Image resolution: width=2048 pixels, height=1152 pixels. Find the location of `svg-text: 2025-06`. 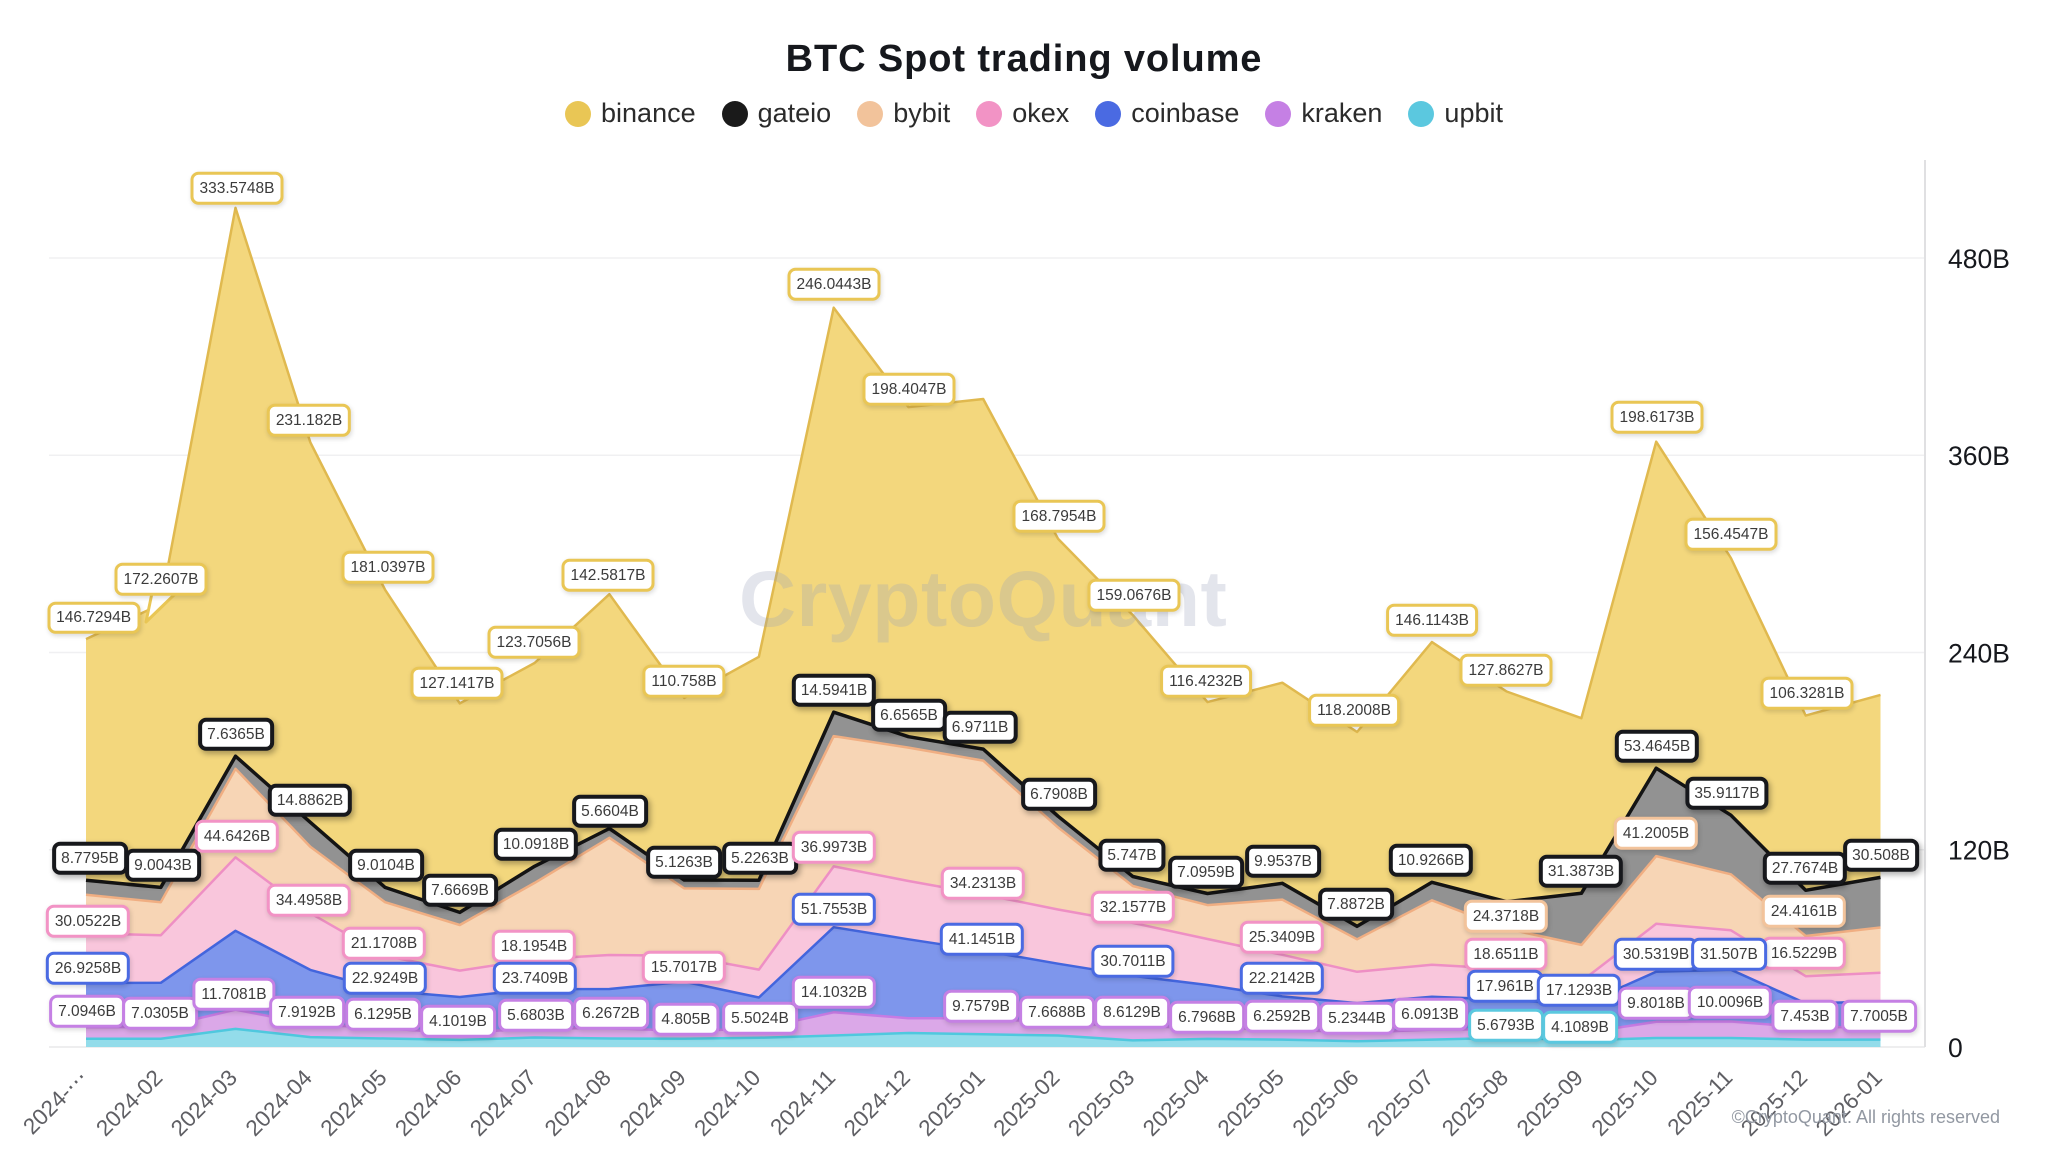

svg-text: 2025-06 is located at coordinates (1326, 1103).